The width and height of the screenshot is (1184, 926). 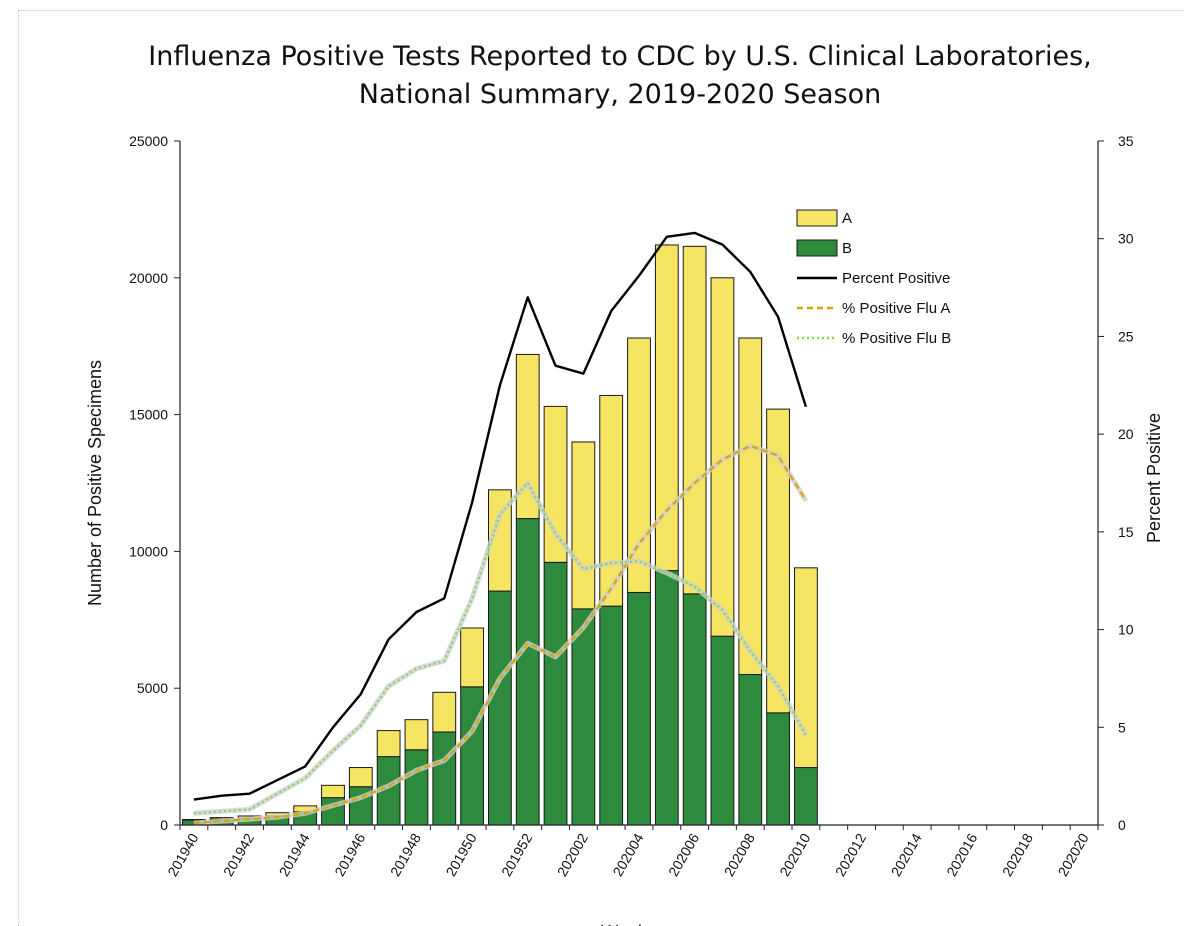 I want to click on y2-tick-label: 10, so click(x=1126, y=630).